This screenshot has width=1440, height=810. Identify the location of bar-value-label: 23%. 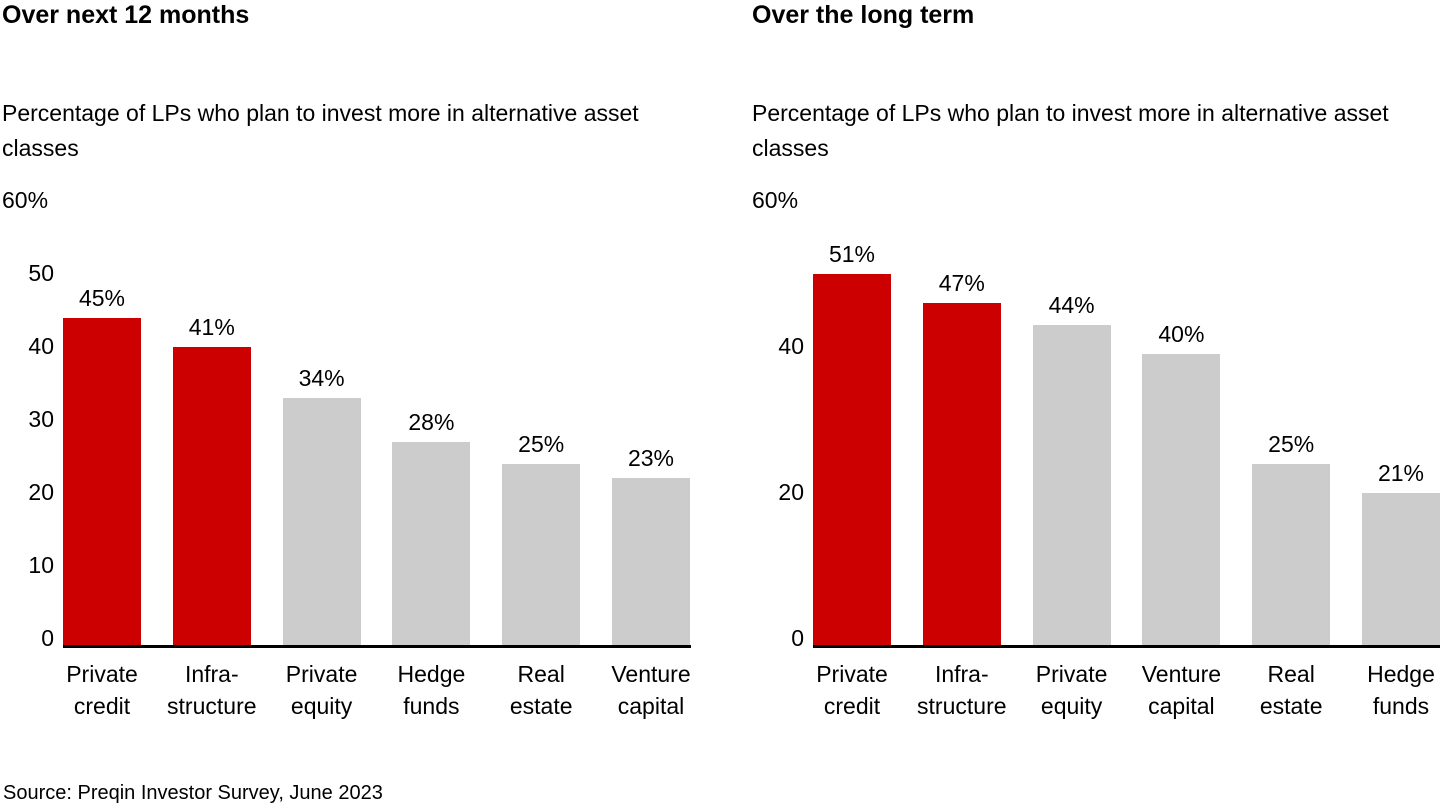
(651, 458).